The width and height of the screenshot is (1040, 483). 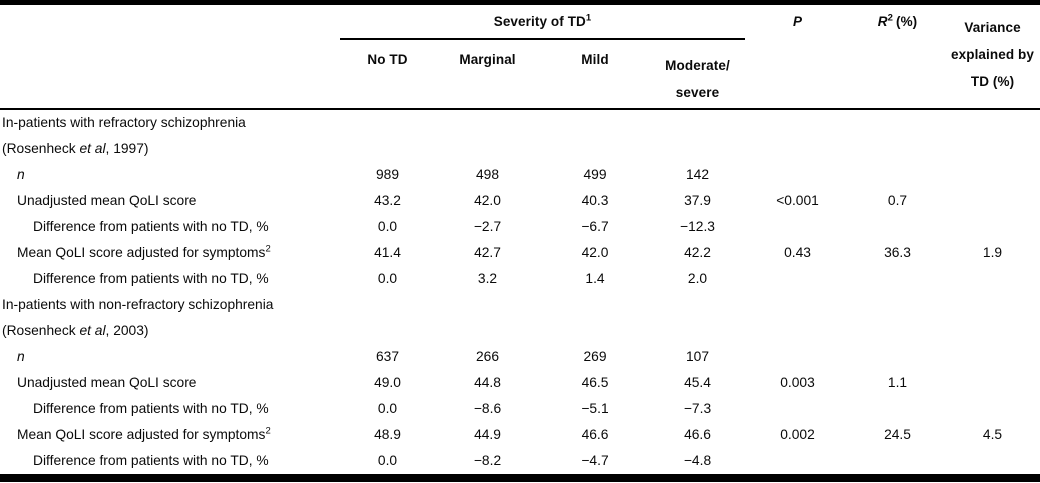 What do you see at coordinates (487, 434) in the screenshot?
I see `cell-value: 44.9` at bounding box center [487, 434].